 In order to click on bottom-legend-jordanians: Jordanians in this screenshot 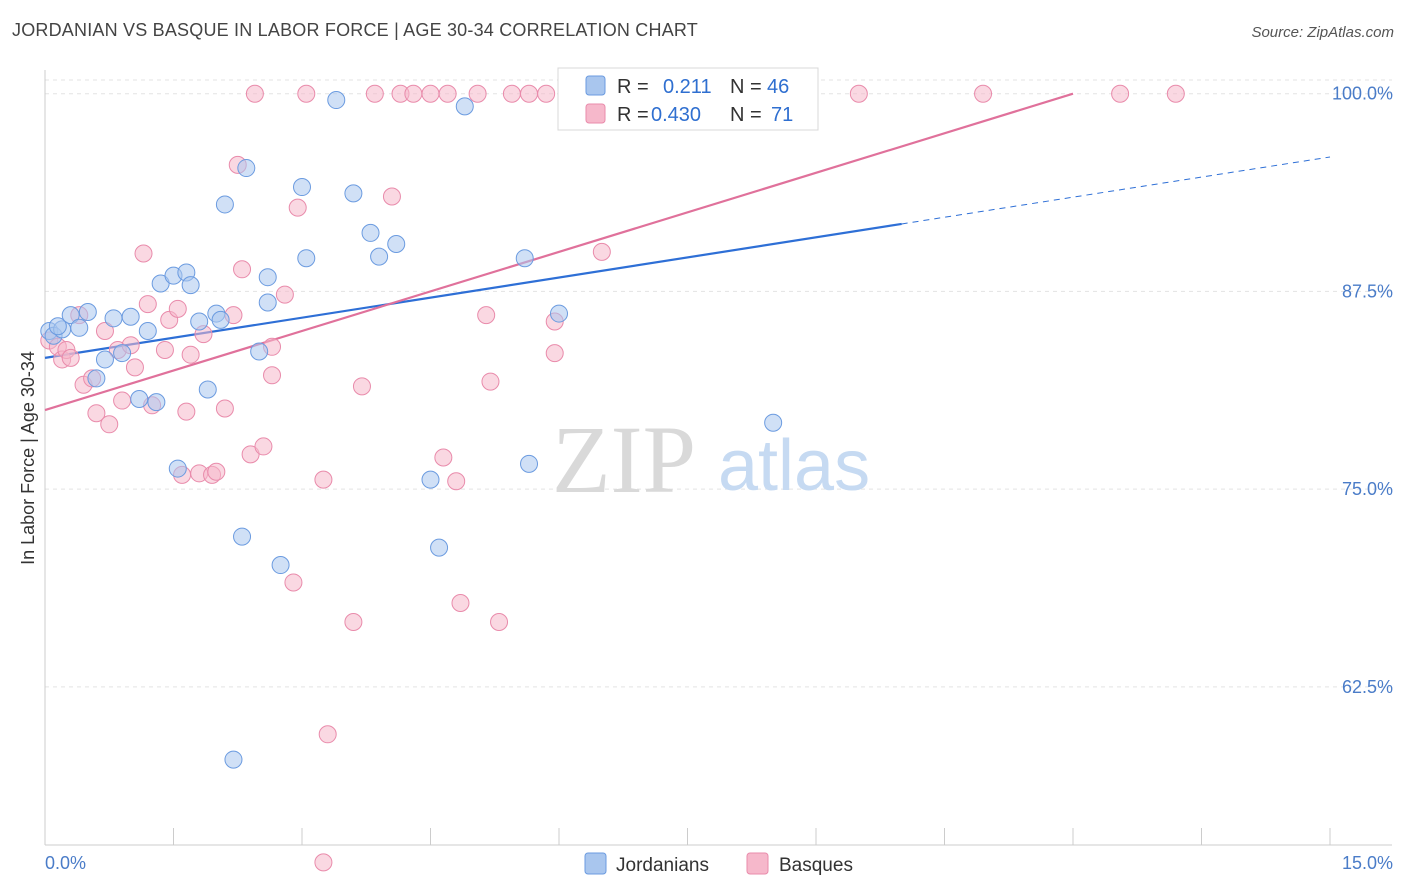, I will do `click(662, 865)`.